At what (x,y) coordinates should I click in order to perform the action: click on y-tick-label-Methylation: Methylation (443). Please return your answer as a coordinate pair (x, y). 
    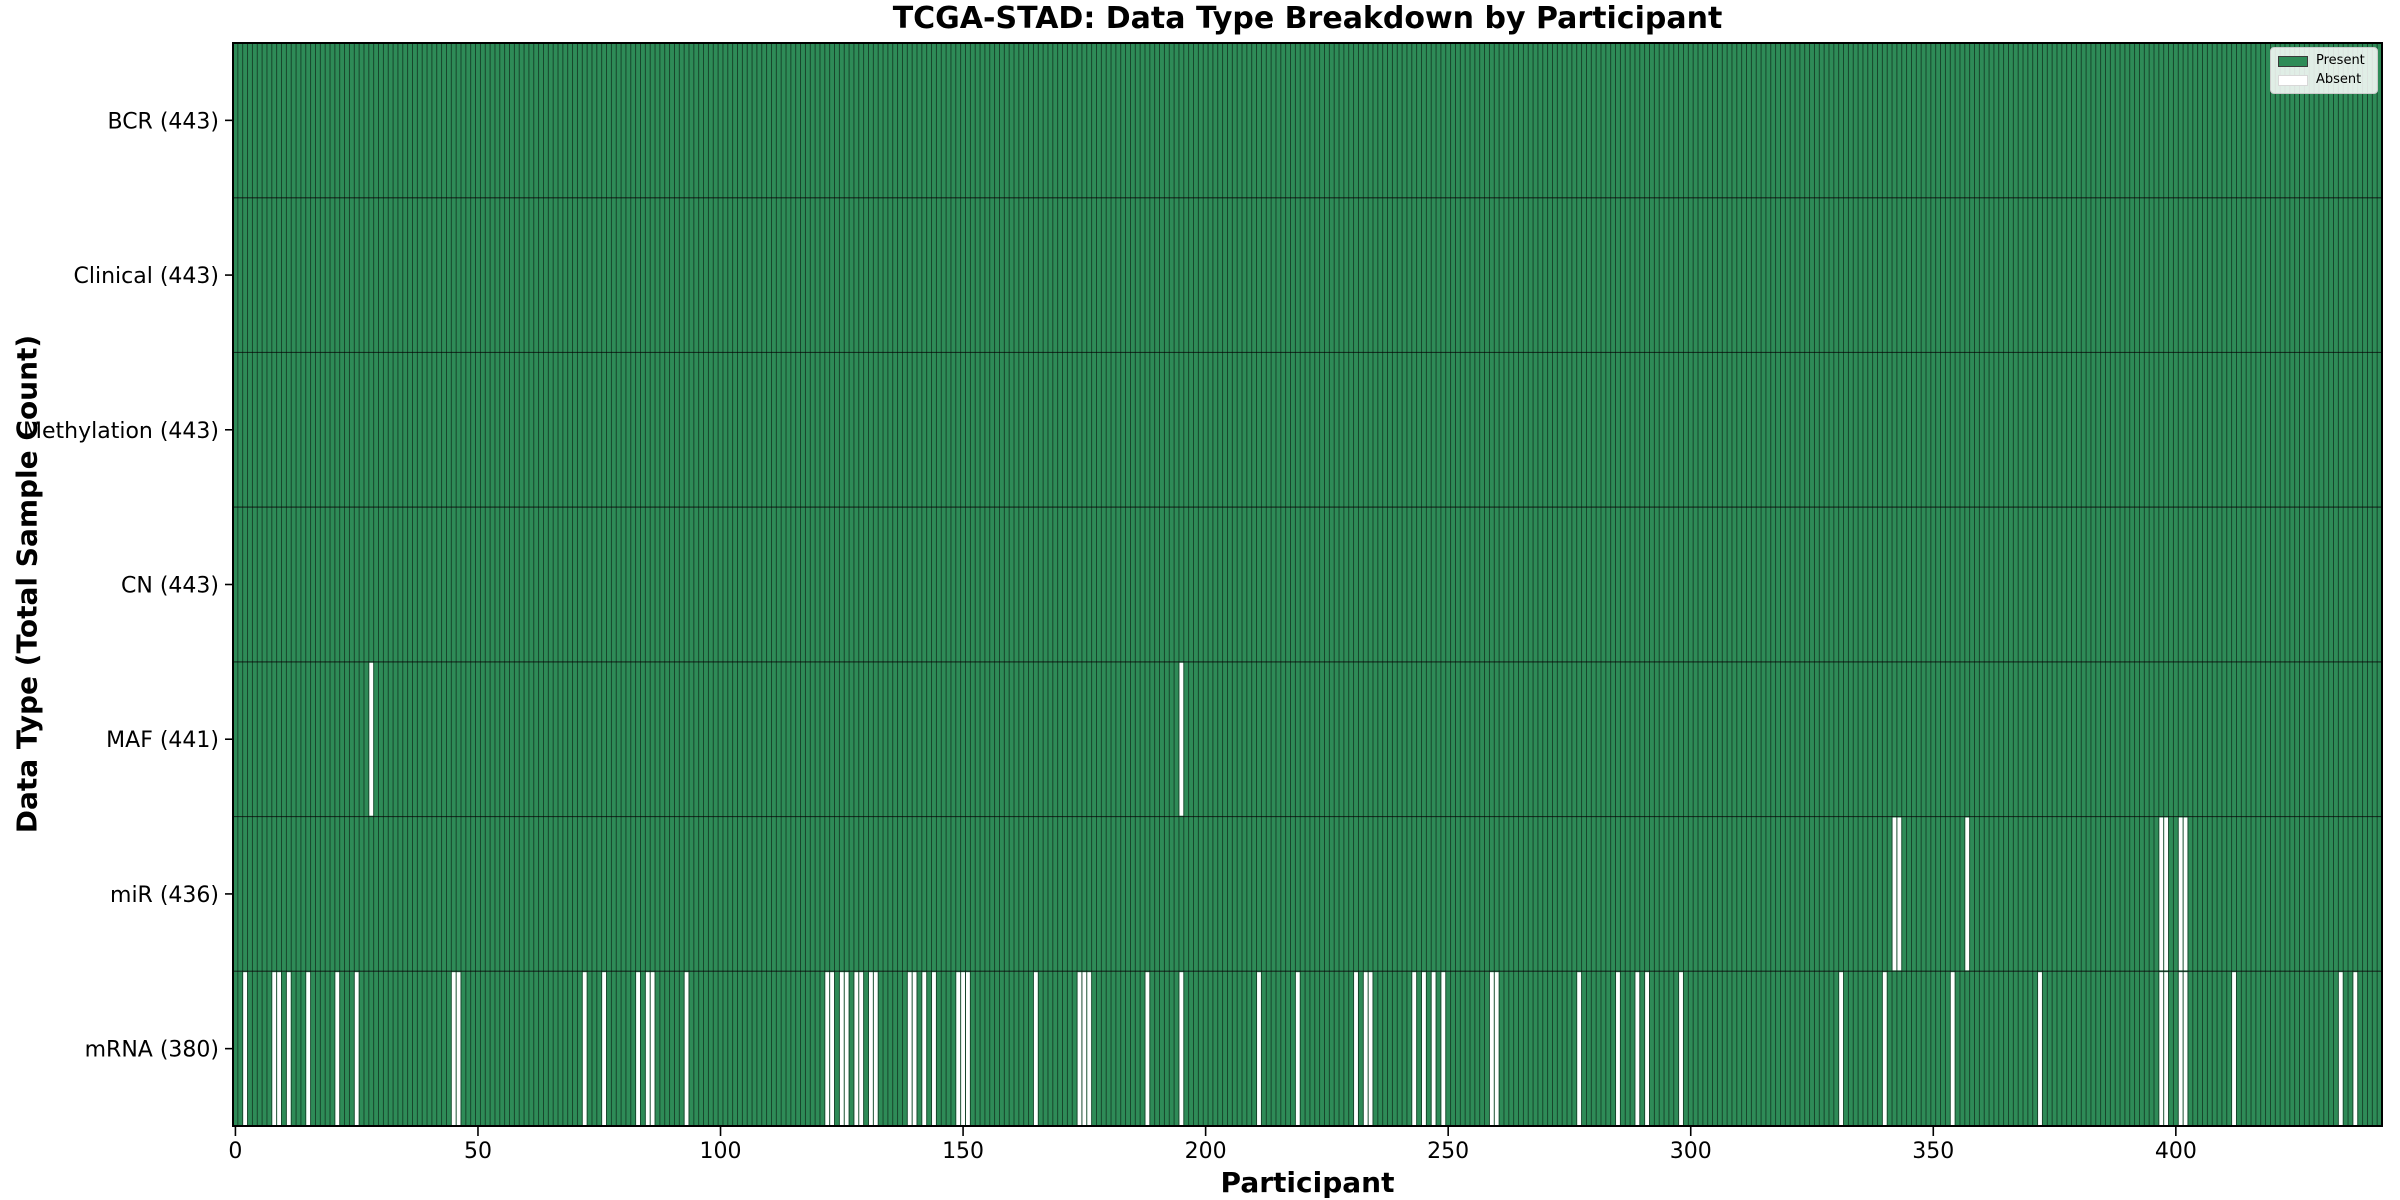
    Looking at the image, I should click on (121, 431).